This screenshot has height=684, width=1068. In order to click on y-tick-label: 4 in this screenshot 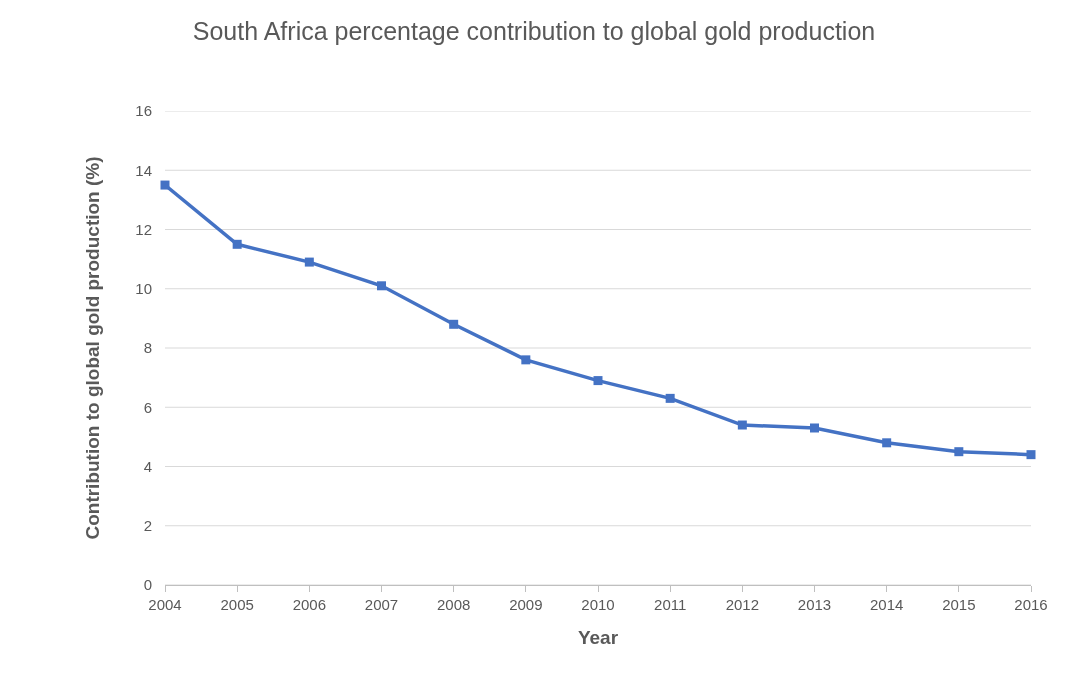, I will do `click(147, 466)`.